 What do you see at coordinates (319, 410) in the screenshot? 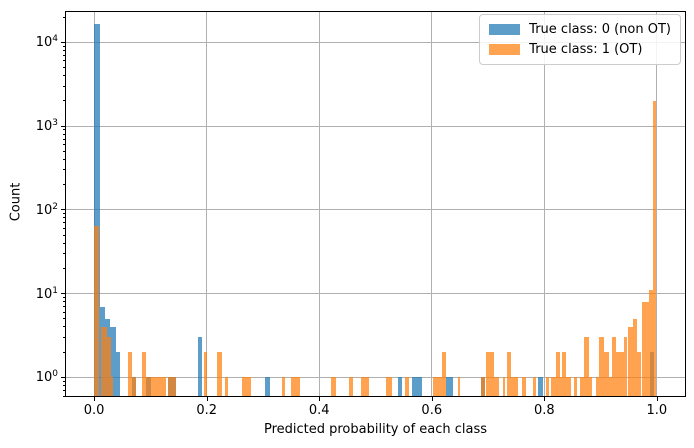
I see `x-tick-label: 0.4` at bounding box center [319, 410].